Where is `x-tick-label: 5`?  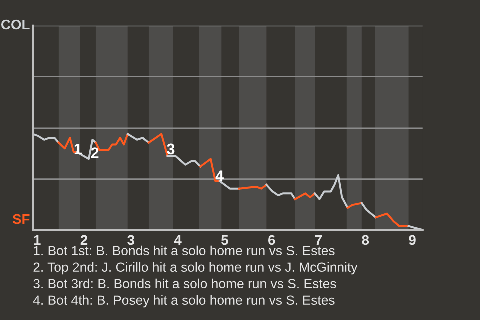
x-tick-label: 5 is located at coordinates (225, 240).